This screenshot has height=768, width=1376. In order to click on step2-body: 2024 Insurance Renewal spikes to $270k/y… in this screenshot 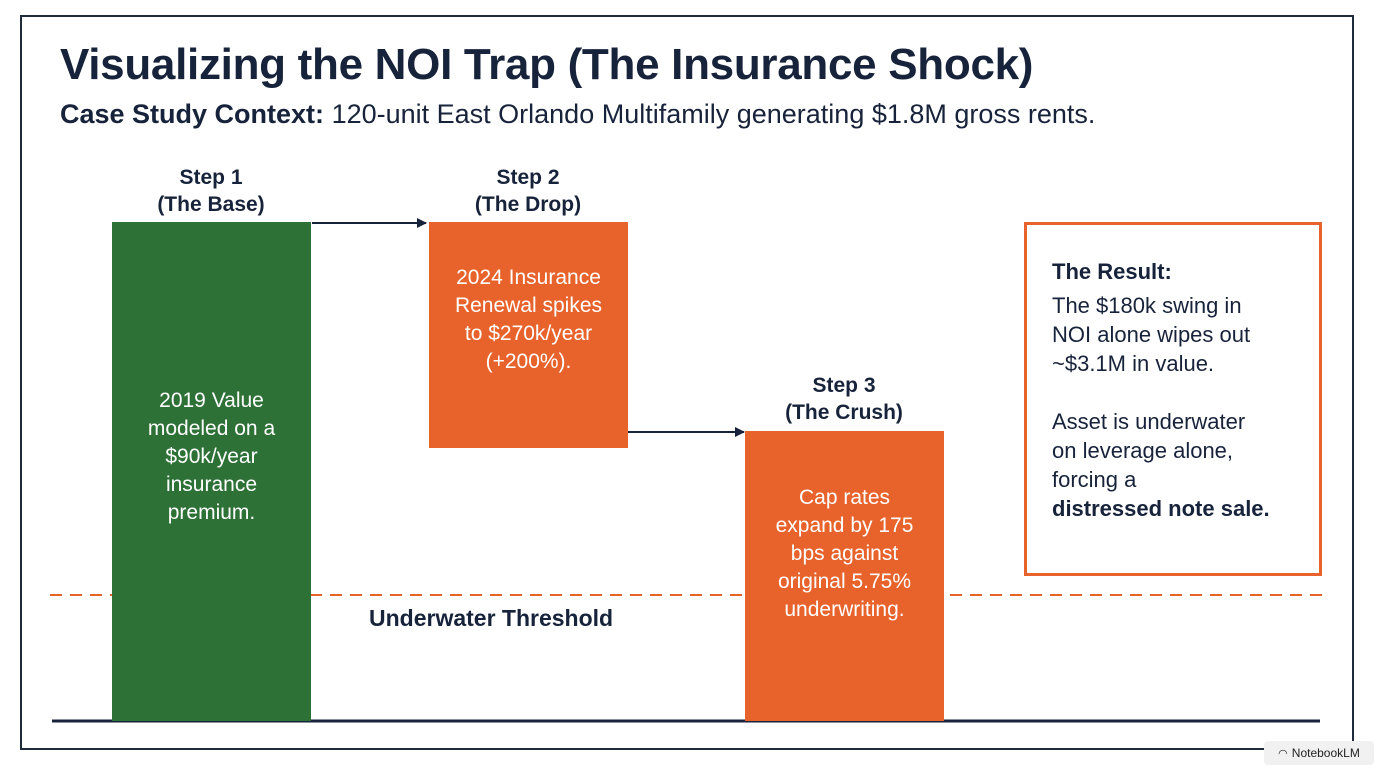, I will do `click(528, 320)`.